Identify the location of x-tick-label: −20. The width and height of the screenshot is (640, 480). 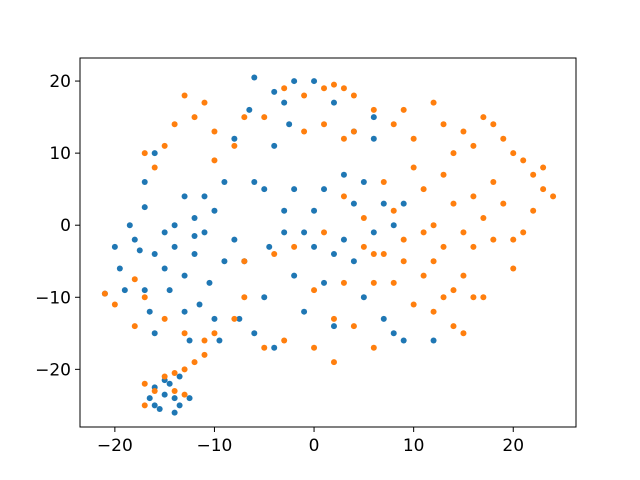
(115, 446).